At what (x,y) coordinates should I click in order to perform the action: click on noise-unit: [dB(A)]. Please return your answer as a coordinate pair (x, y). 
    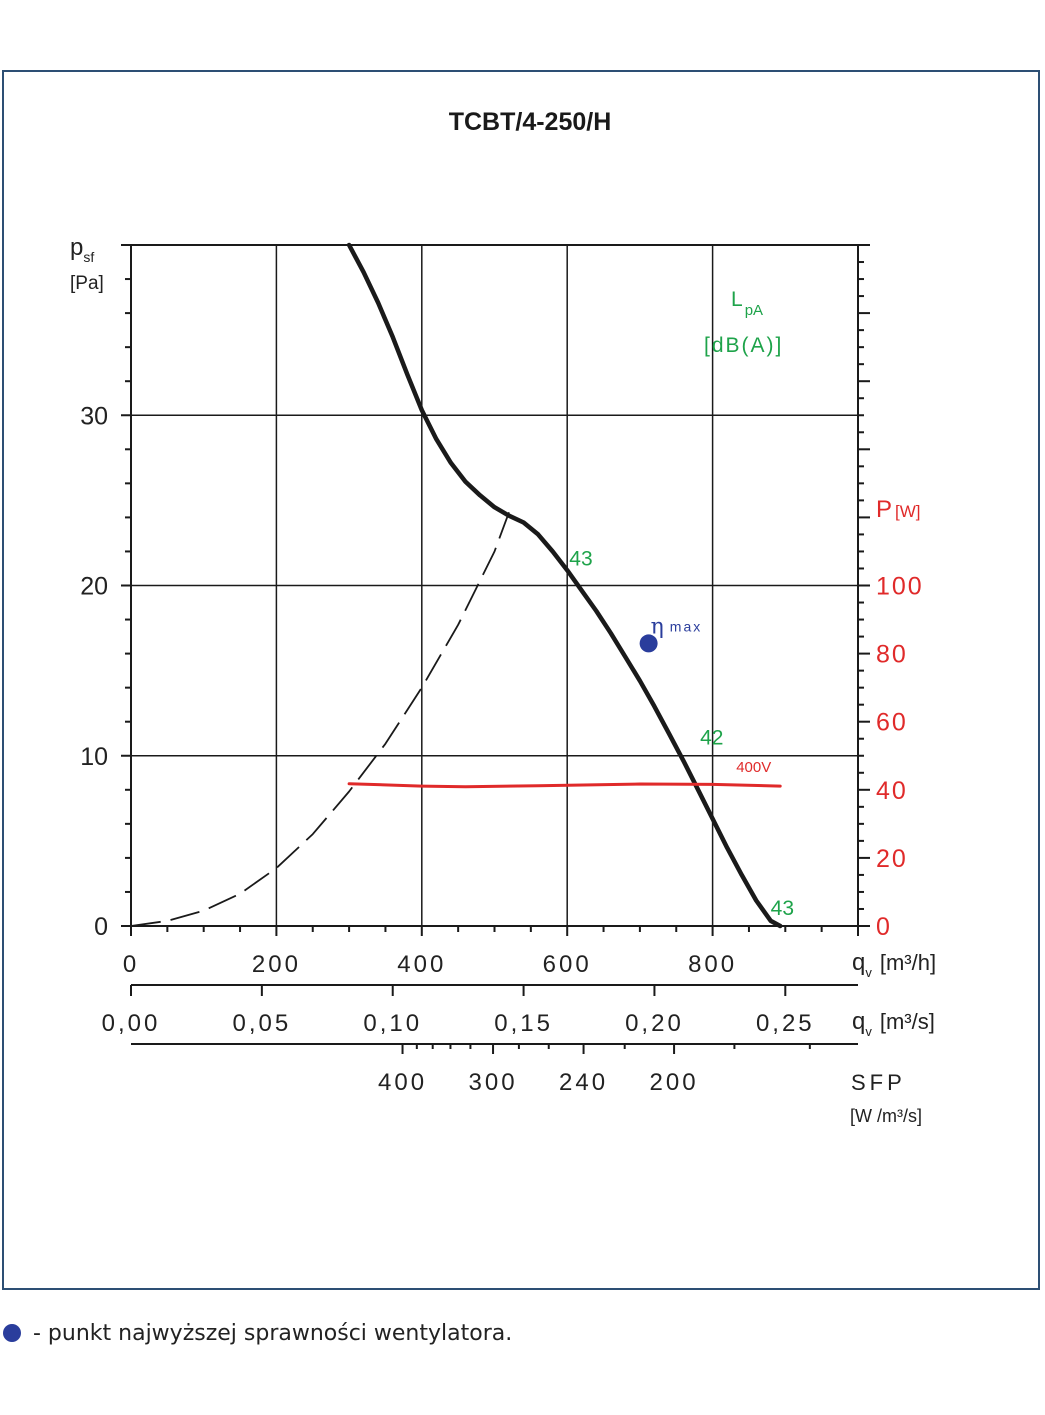
    Looking at the image, I should click on (743, 345).